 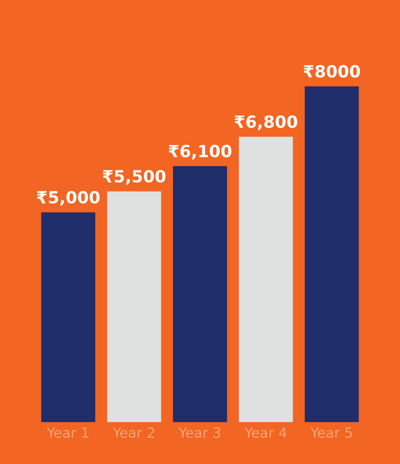 I want to click on x-tick-label: Year 5, so click(x=331, y=433).